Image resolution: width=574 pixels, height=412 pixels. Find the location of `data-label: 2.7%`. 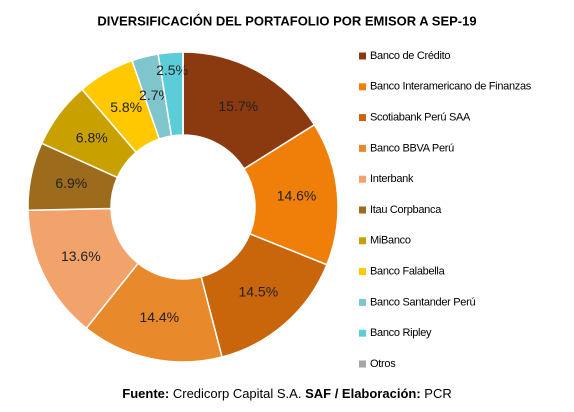

data-label: 2.7% is located at coordinates (155, 95).